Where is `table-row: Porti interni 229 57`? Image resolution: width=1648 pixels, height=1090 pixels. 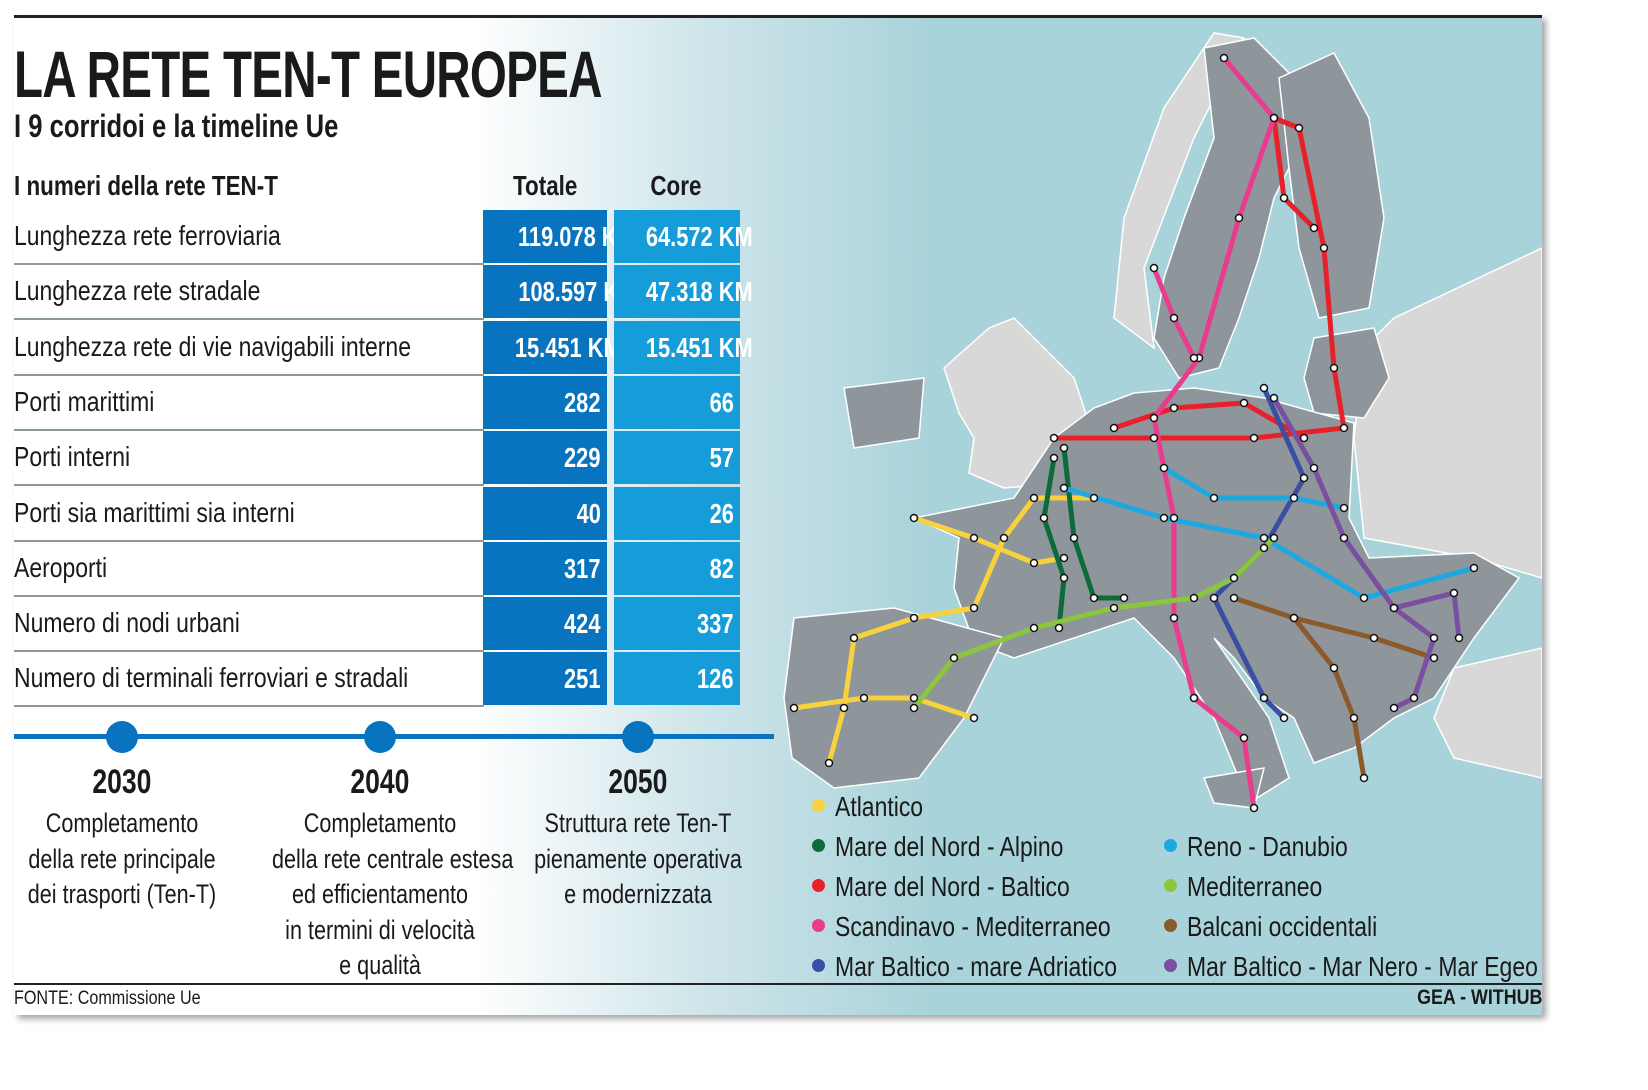
table-row: Porti interni 229 57 is located at coordinates (377, 459).